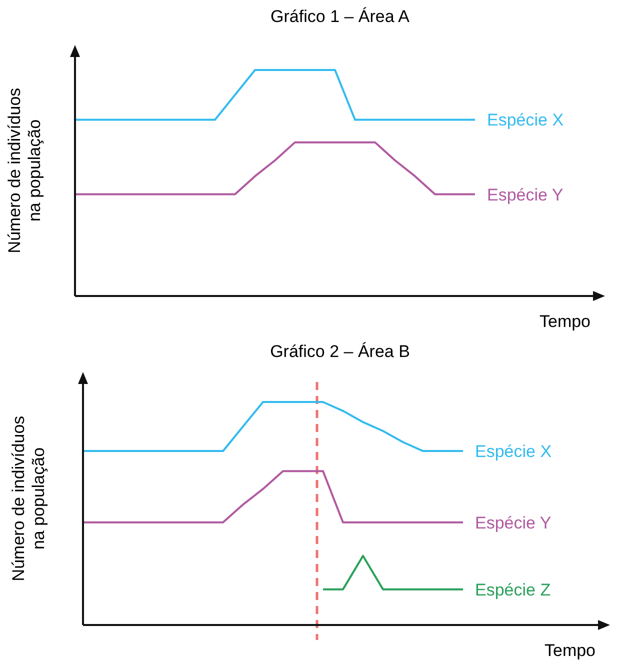  Describe the element at coordinates (513, 590) in the screenshot. I see `series-label: Espécie Z` at that location.